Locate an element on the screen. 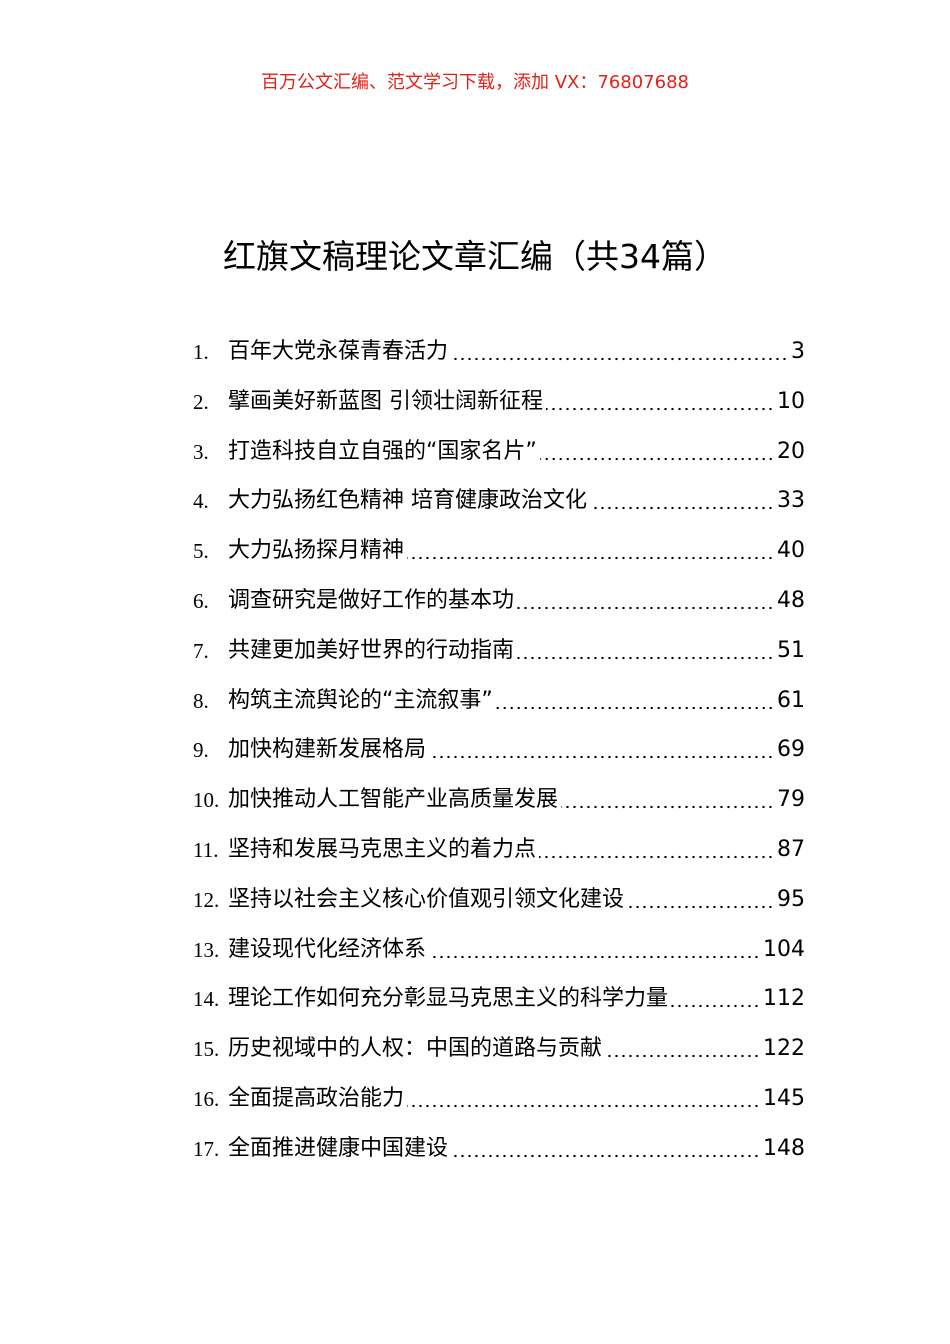  entry-title: 建设现代化经济体系 is located at coordinates (327, 949).